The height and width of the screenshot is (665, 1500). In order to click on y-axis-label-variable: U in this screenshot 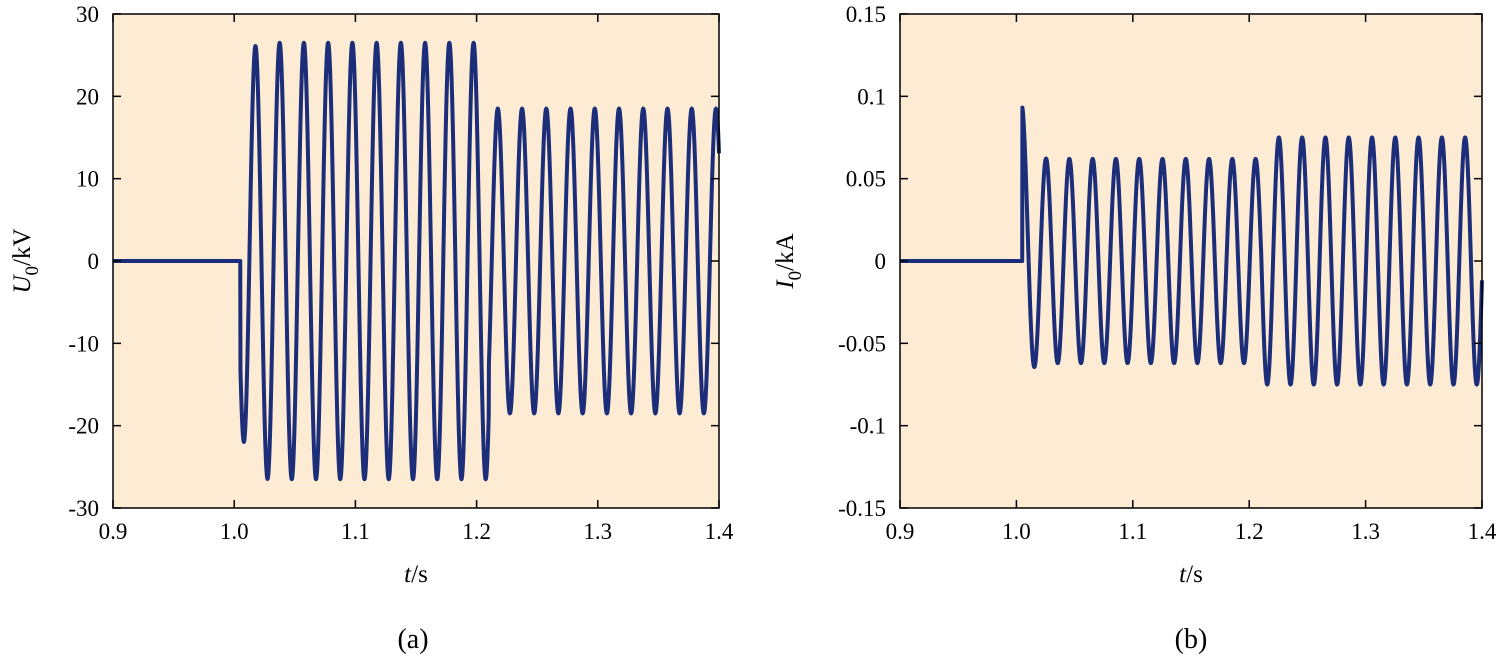, I will do `click(22, 284)`.